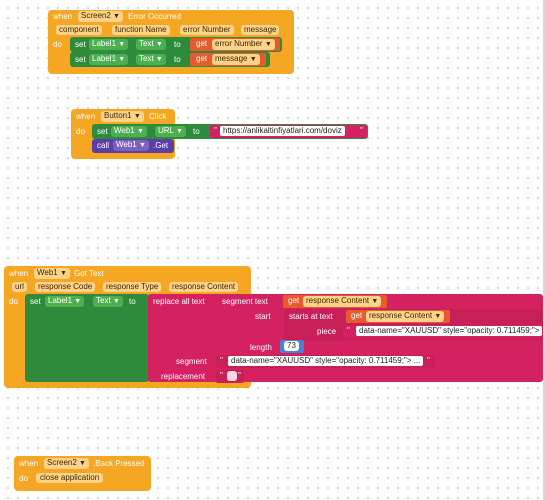 This screenshot has height=500, width=545. I want to click on replace-all-label: replace all text, so click(179, 301).